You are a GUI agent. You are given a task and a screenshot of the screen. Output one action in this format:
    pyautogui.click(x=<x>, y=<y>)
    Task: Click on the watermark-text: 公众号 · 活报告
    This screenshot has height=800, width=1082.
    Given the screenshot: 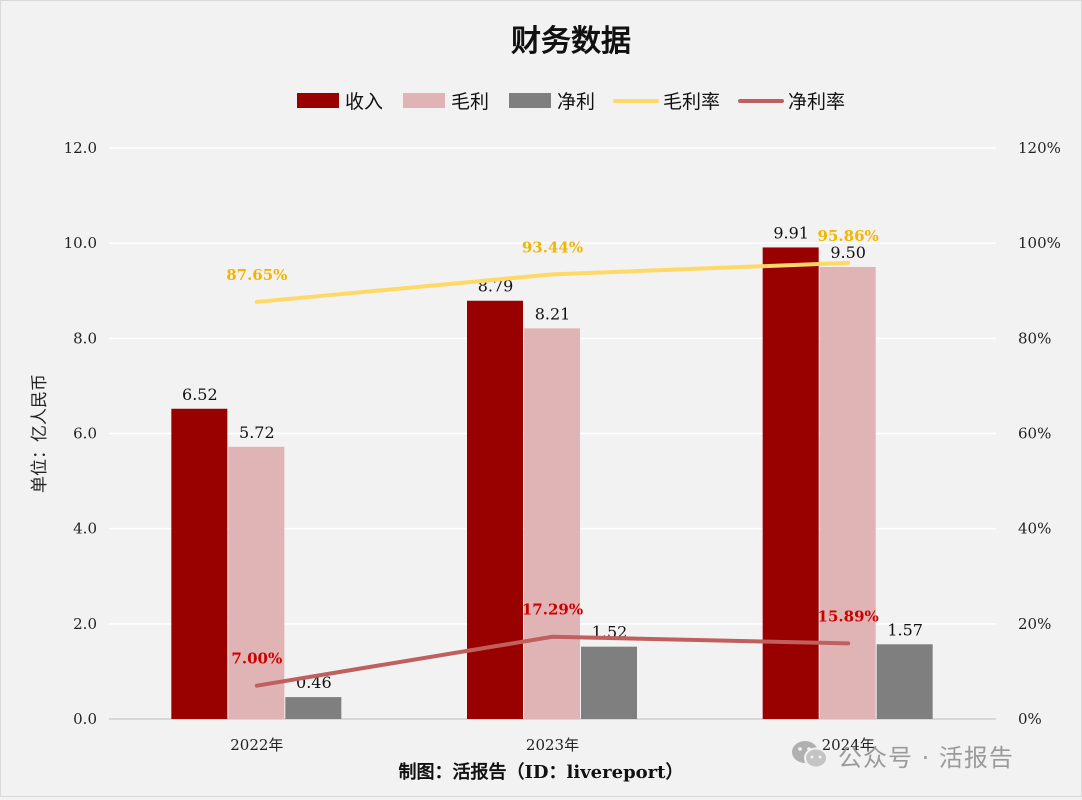 What is the action you would take?
    pyautogui.click(x=926, y=757)
    